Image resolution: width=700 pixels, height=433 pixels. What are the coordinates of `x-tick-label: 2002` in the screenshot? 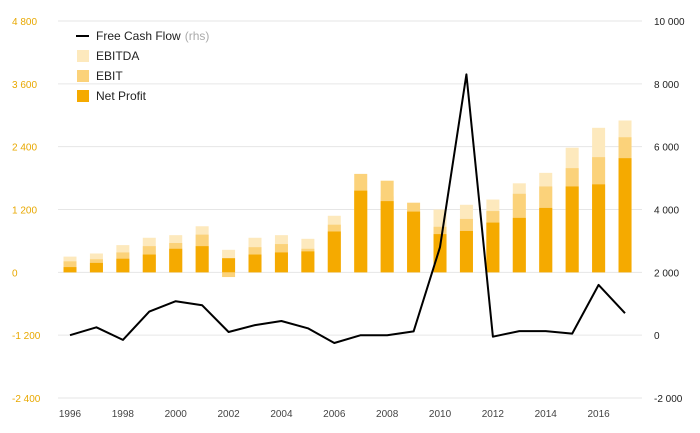 It's located at (228, 414).